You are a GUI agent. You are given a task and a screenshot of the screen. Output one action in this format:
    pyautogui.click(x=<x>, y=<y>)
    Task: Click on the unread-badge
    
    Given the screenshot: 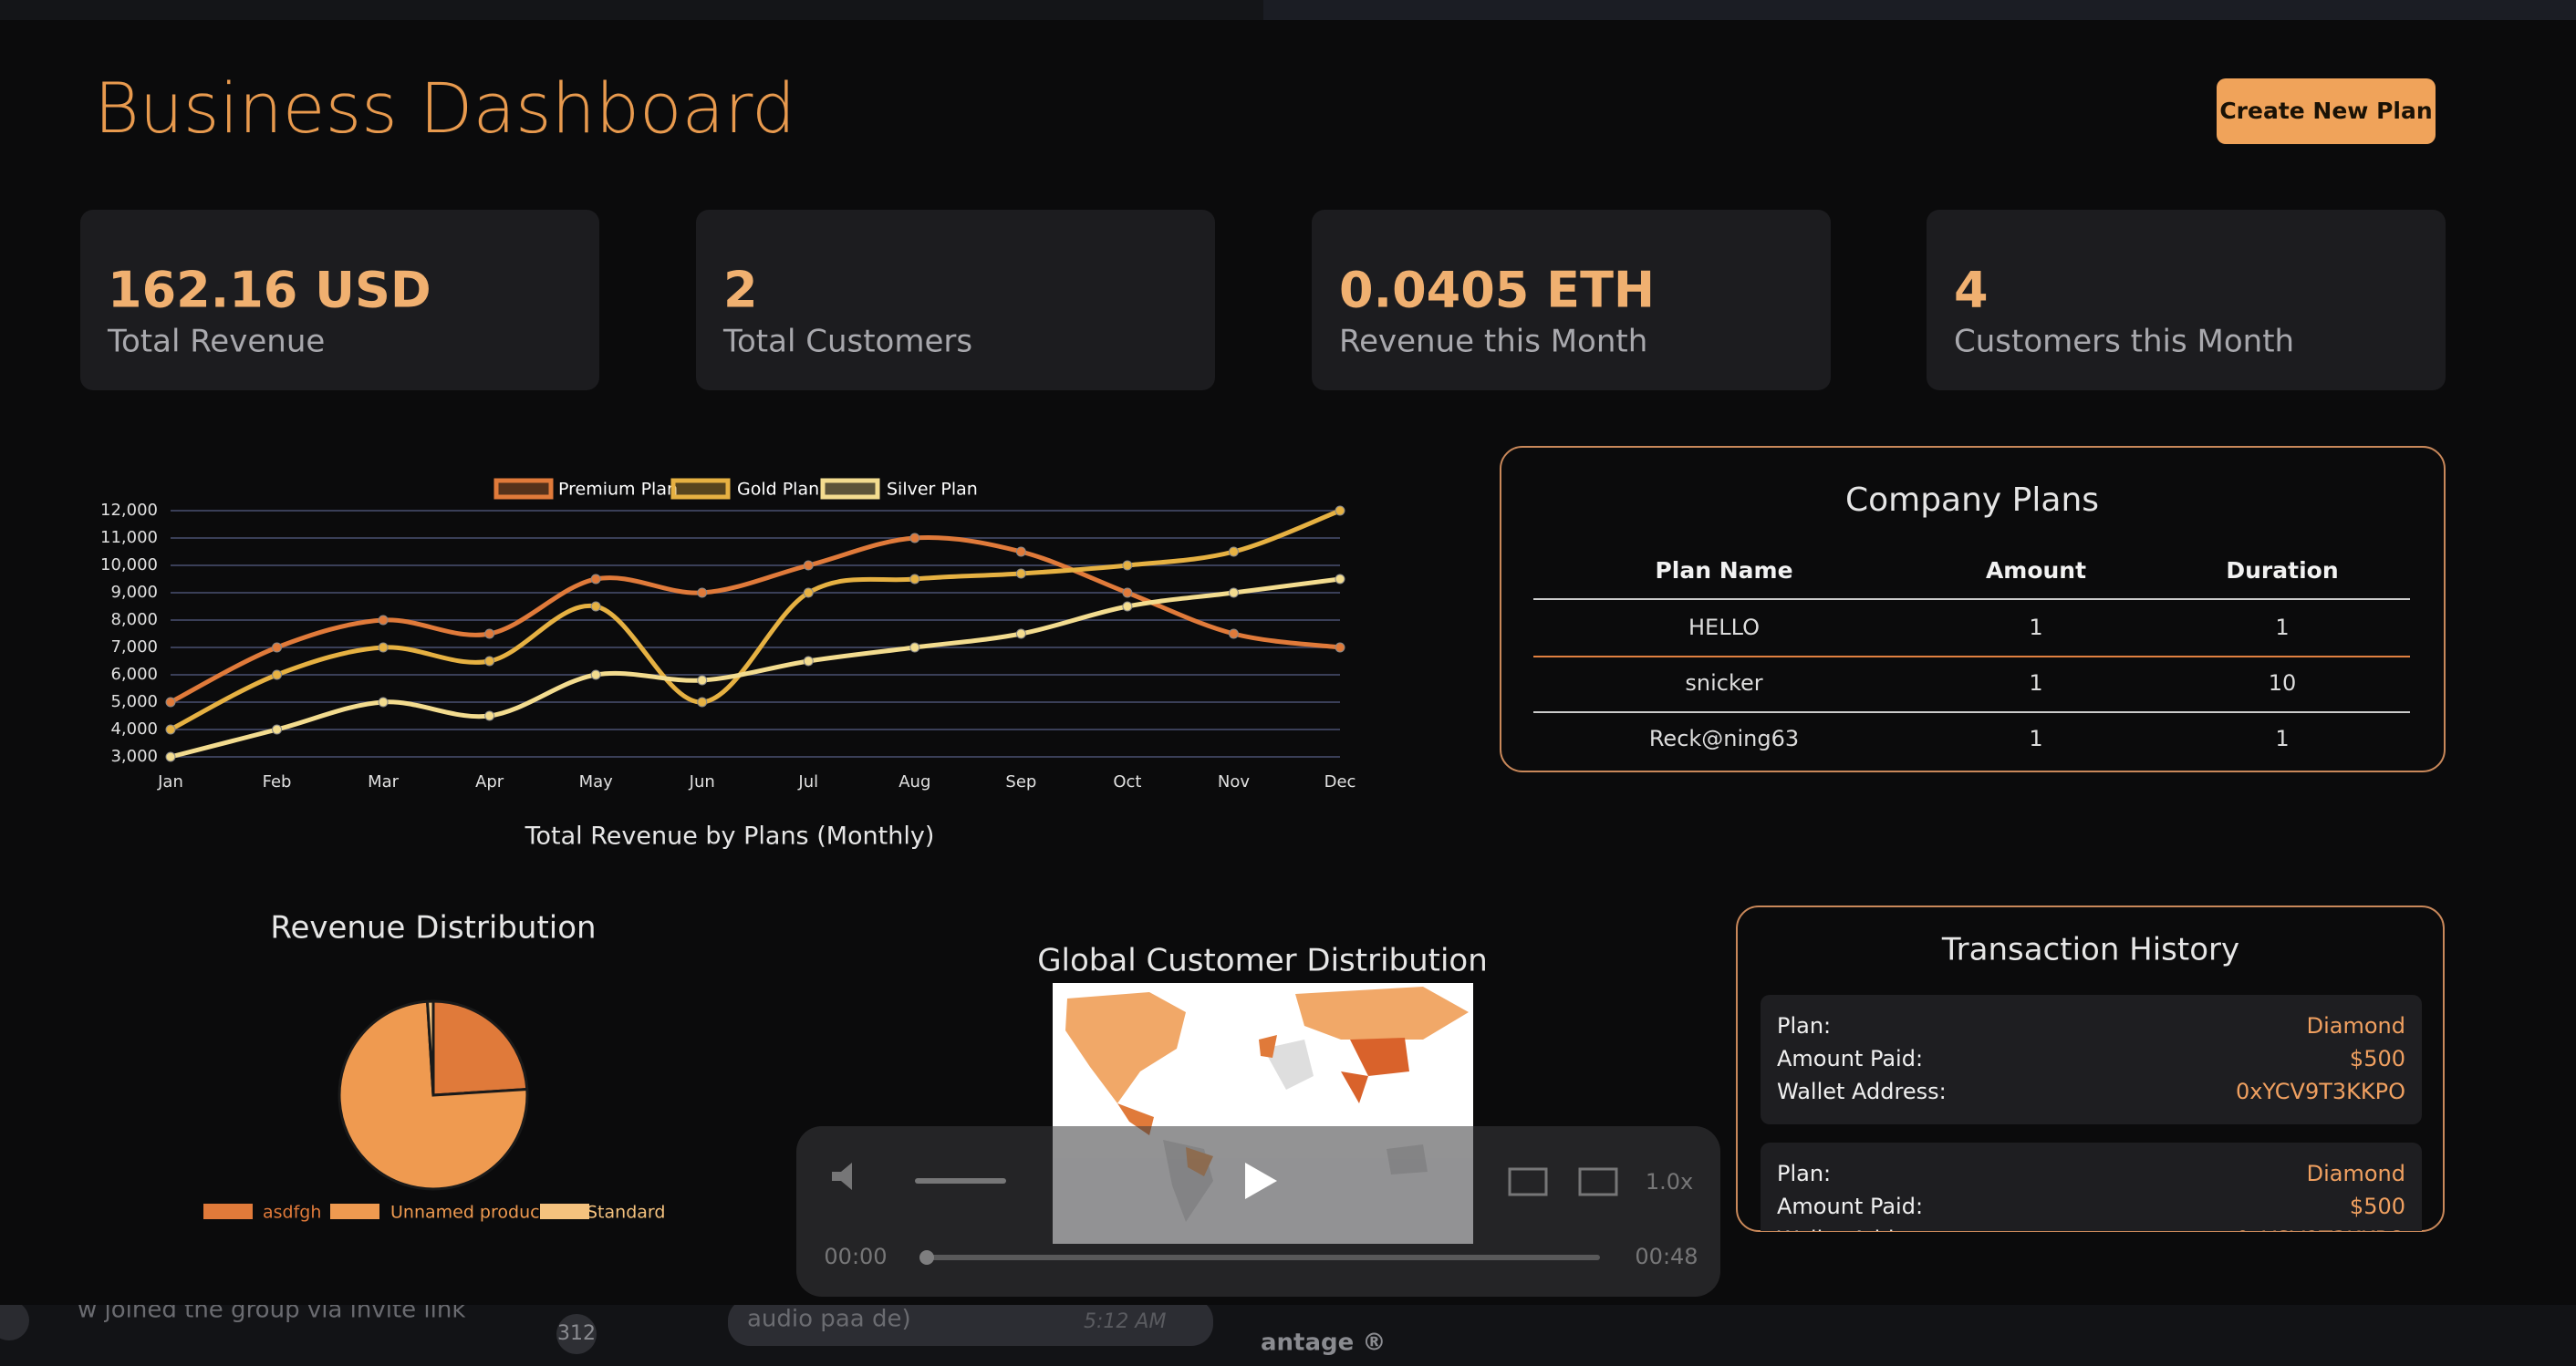 What is the action you would take?
    pyautogui.click(x=576, y=1334)
    